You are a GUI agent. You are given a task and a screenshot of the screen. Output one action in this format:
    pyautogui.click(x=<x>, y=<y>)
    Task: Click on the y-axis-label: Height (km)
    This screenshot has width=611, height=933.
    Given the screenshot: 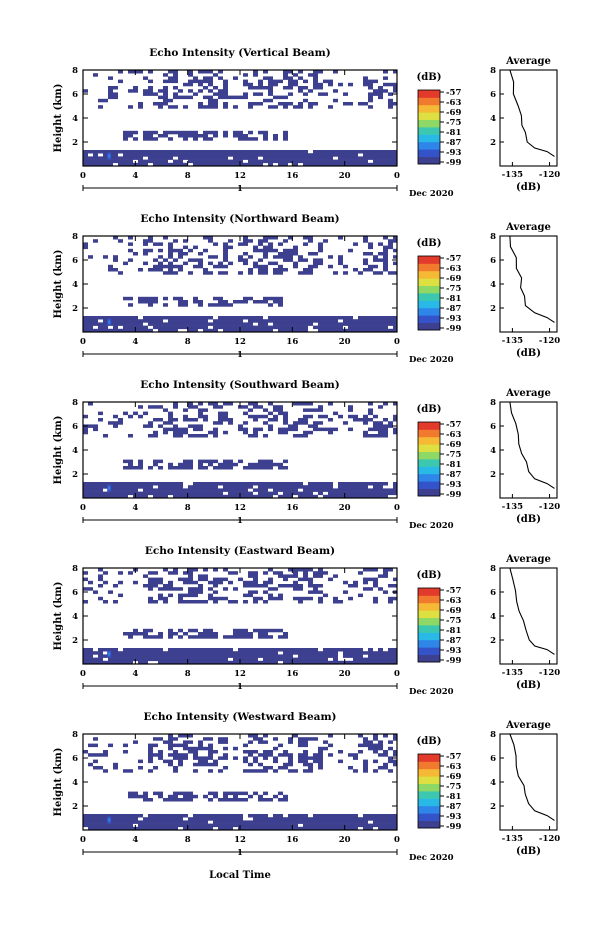 What is the action you would take?
    pyautogui.click(x=58, y=782)
    